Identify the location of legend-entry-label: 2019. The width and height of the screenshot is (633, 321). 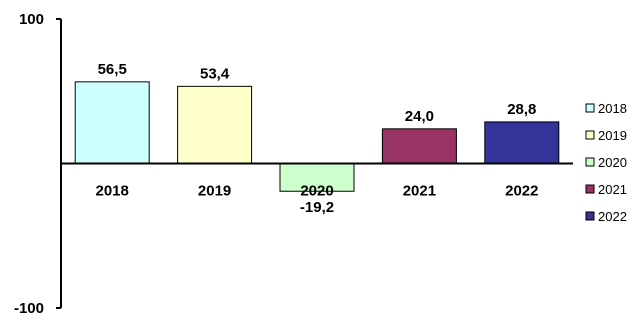
(612, 135).